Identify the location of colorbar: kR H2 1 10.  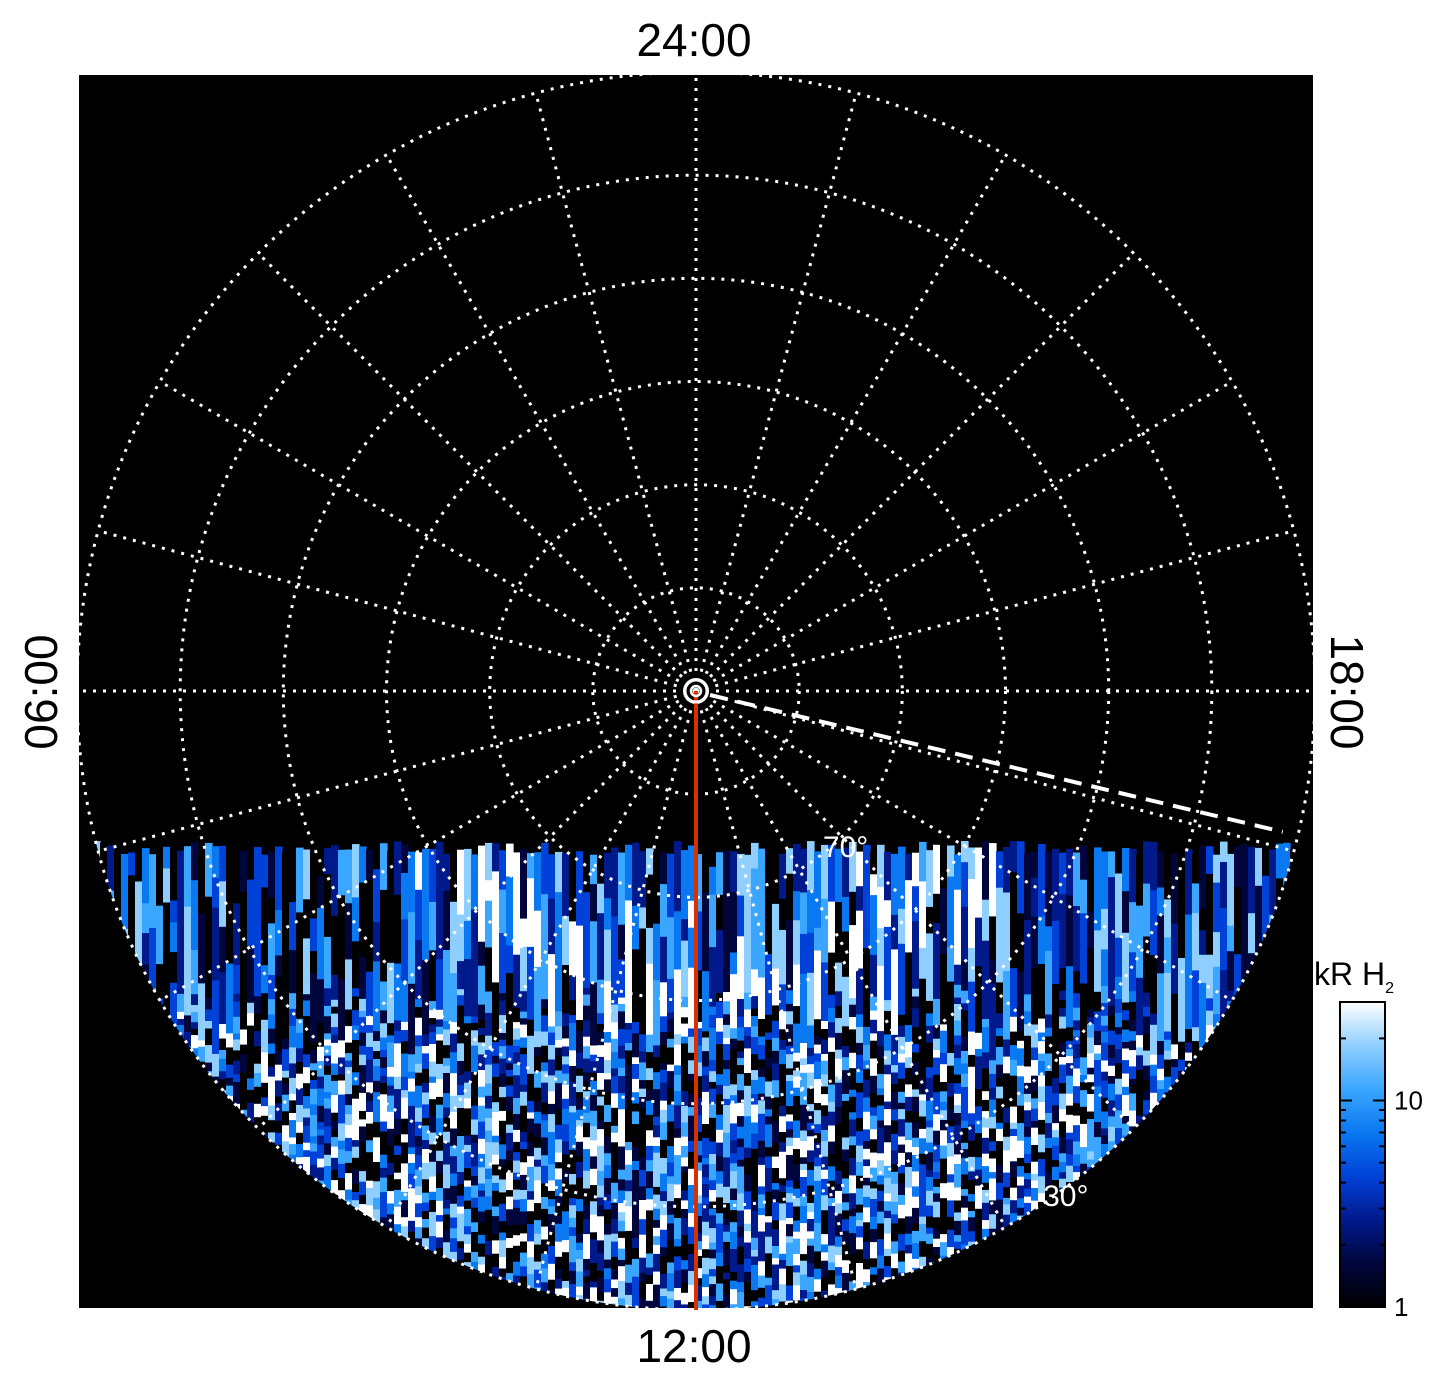
(1368, 1139).